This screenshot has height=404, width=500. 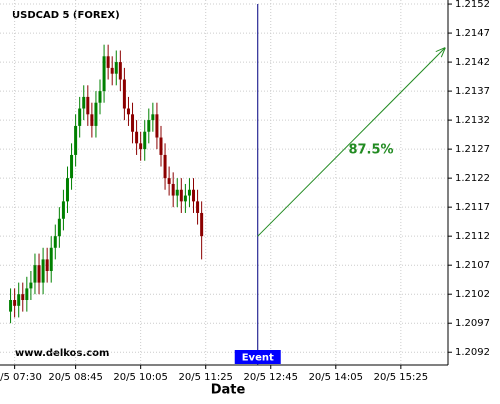 I want to click on x-tick-label: 20/5 10:05, so click(x=140, y=377).